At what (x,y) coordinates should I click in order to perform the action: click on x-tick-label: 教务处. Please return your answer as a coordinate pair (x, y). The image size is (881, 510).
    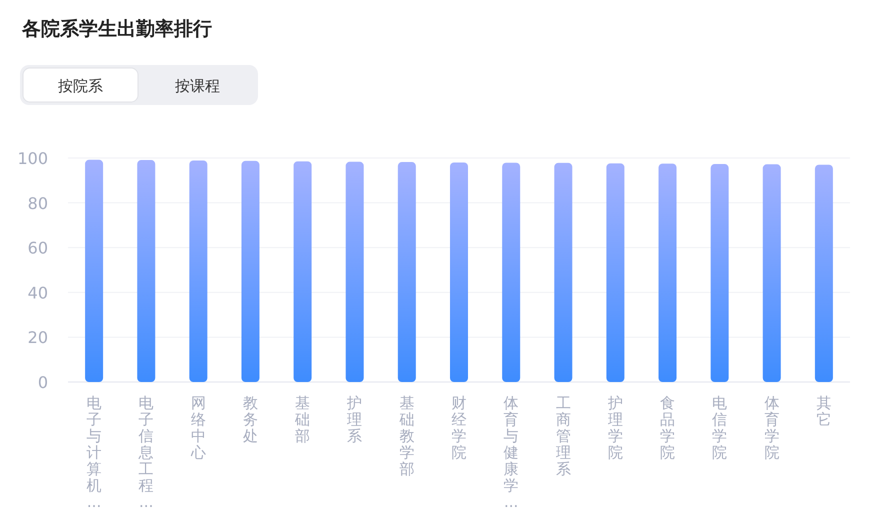
    Looking at the image, I should click on (250, 419).